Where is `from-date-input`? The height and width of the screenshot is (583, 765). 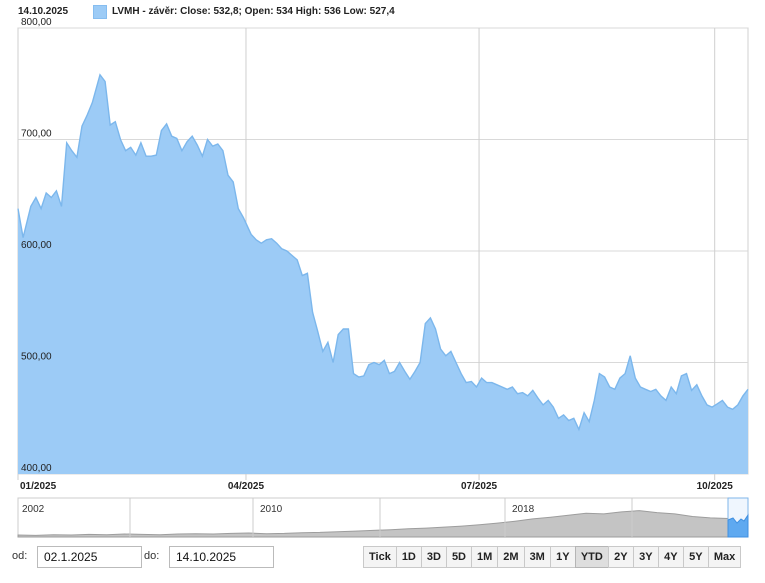 from-date-input is located at coordinates (89, 557).